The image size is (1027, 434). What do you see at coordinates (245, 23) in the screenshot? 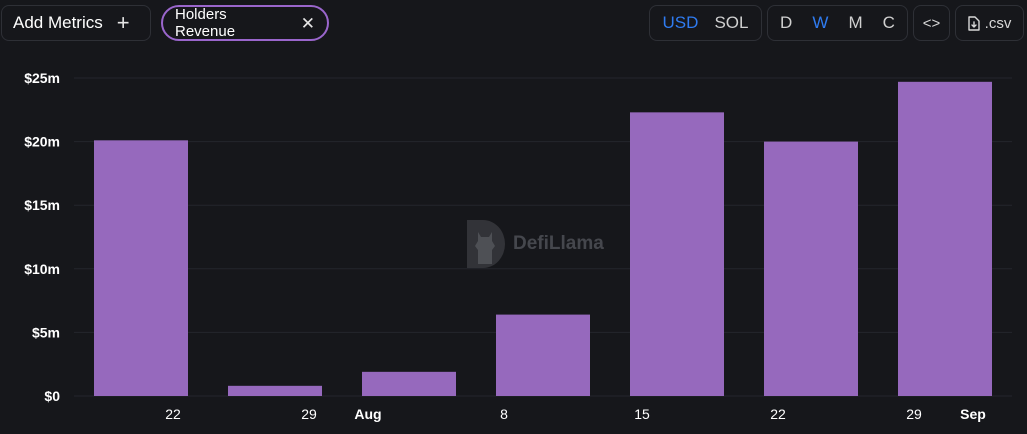
I see `metric-chip-holders-revenue: Holders Revenue ✕` at bounding box center [245, 23].